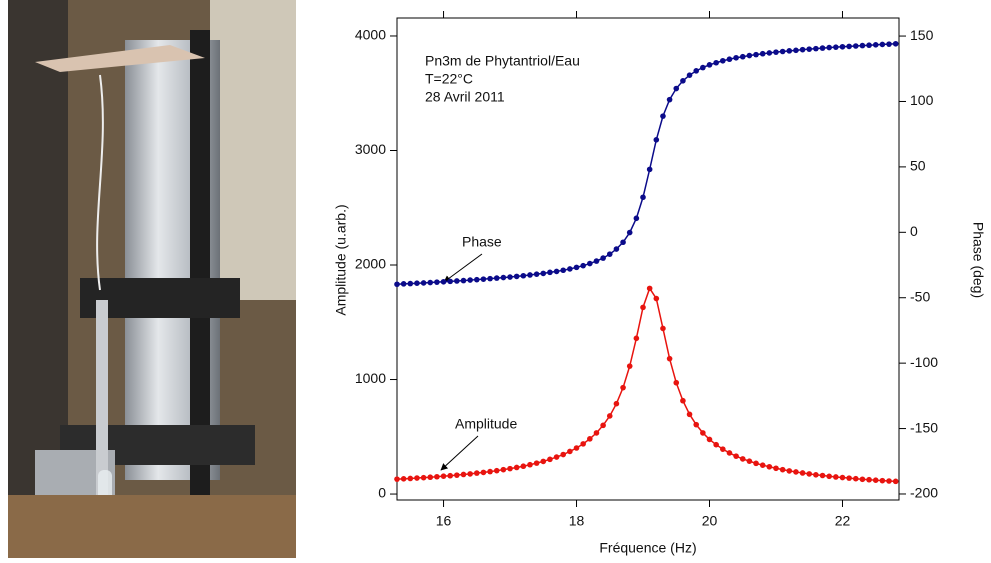 The image size is (991, 563). Describe the element at coordinates (253, 150) in the screenshot. I see `photo-wall` at that location.